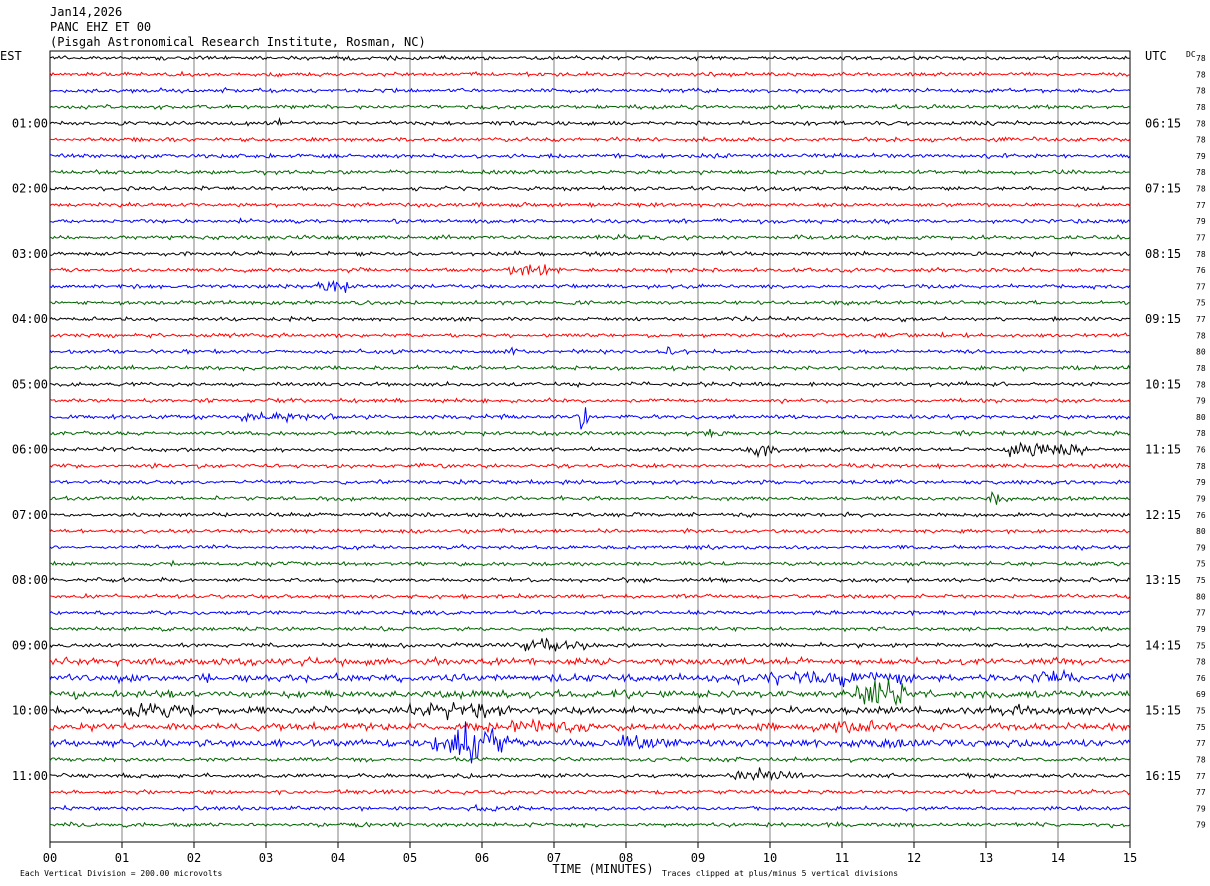  What do you see at coordinates (482, 858) in the screenshot?
I see `x-tick-label: 06` at bounding box center [482, 858].